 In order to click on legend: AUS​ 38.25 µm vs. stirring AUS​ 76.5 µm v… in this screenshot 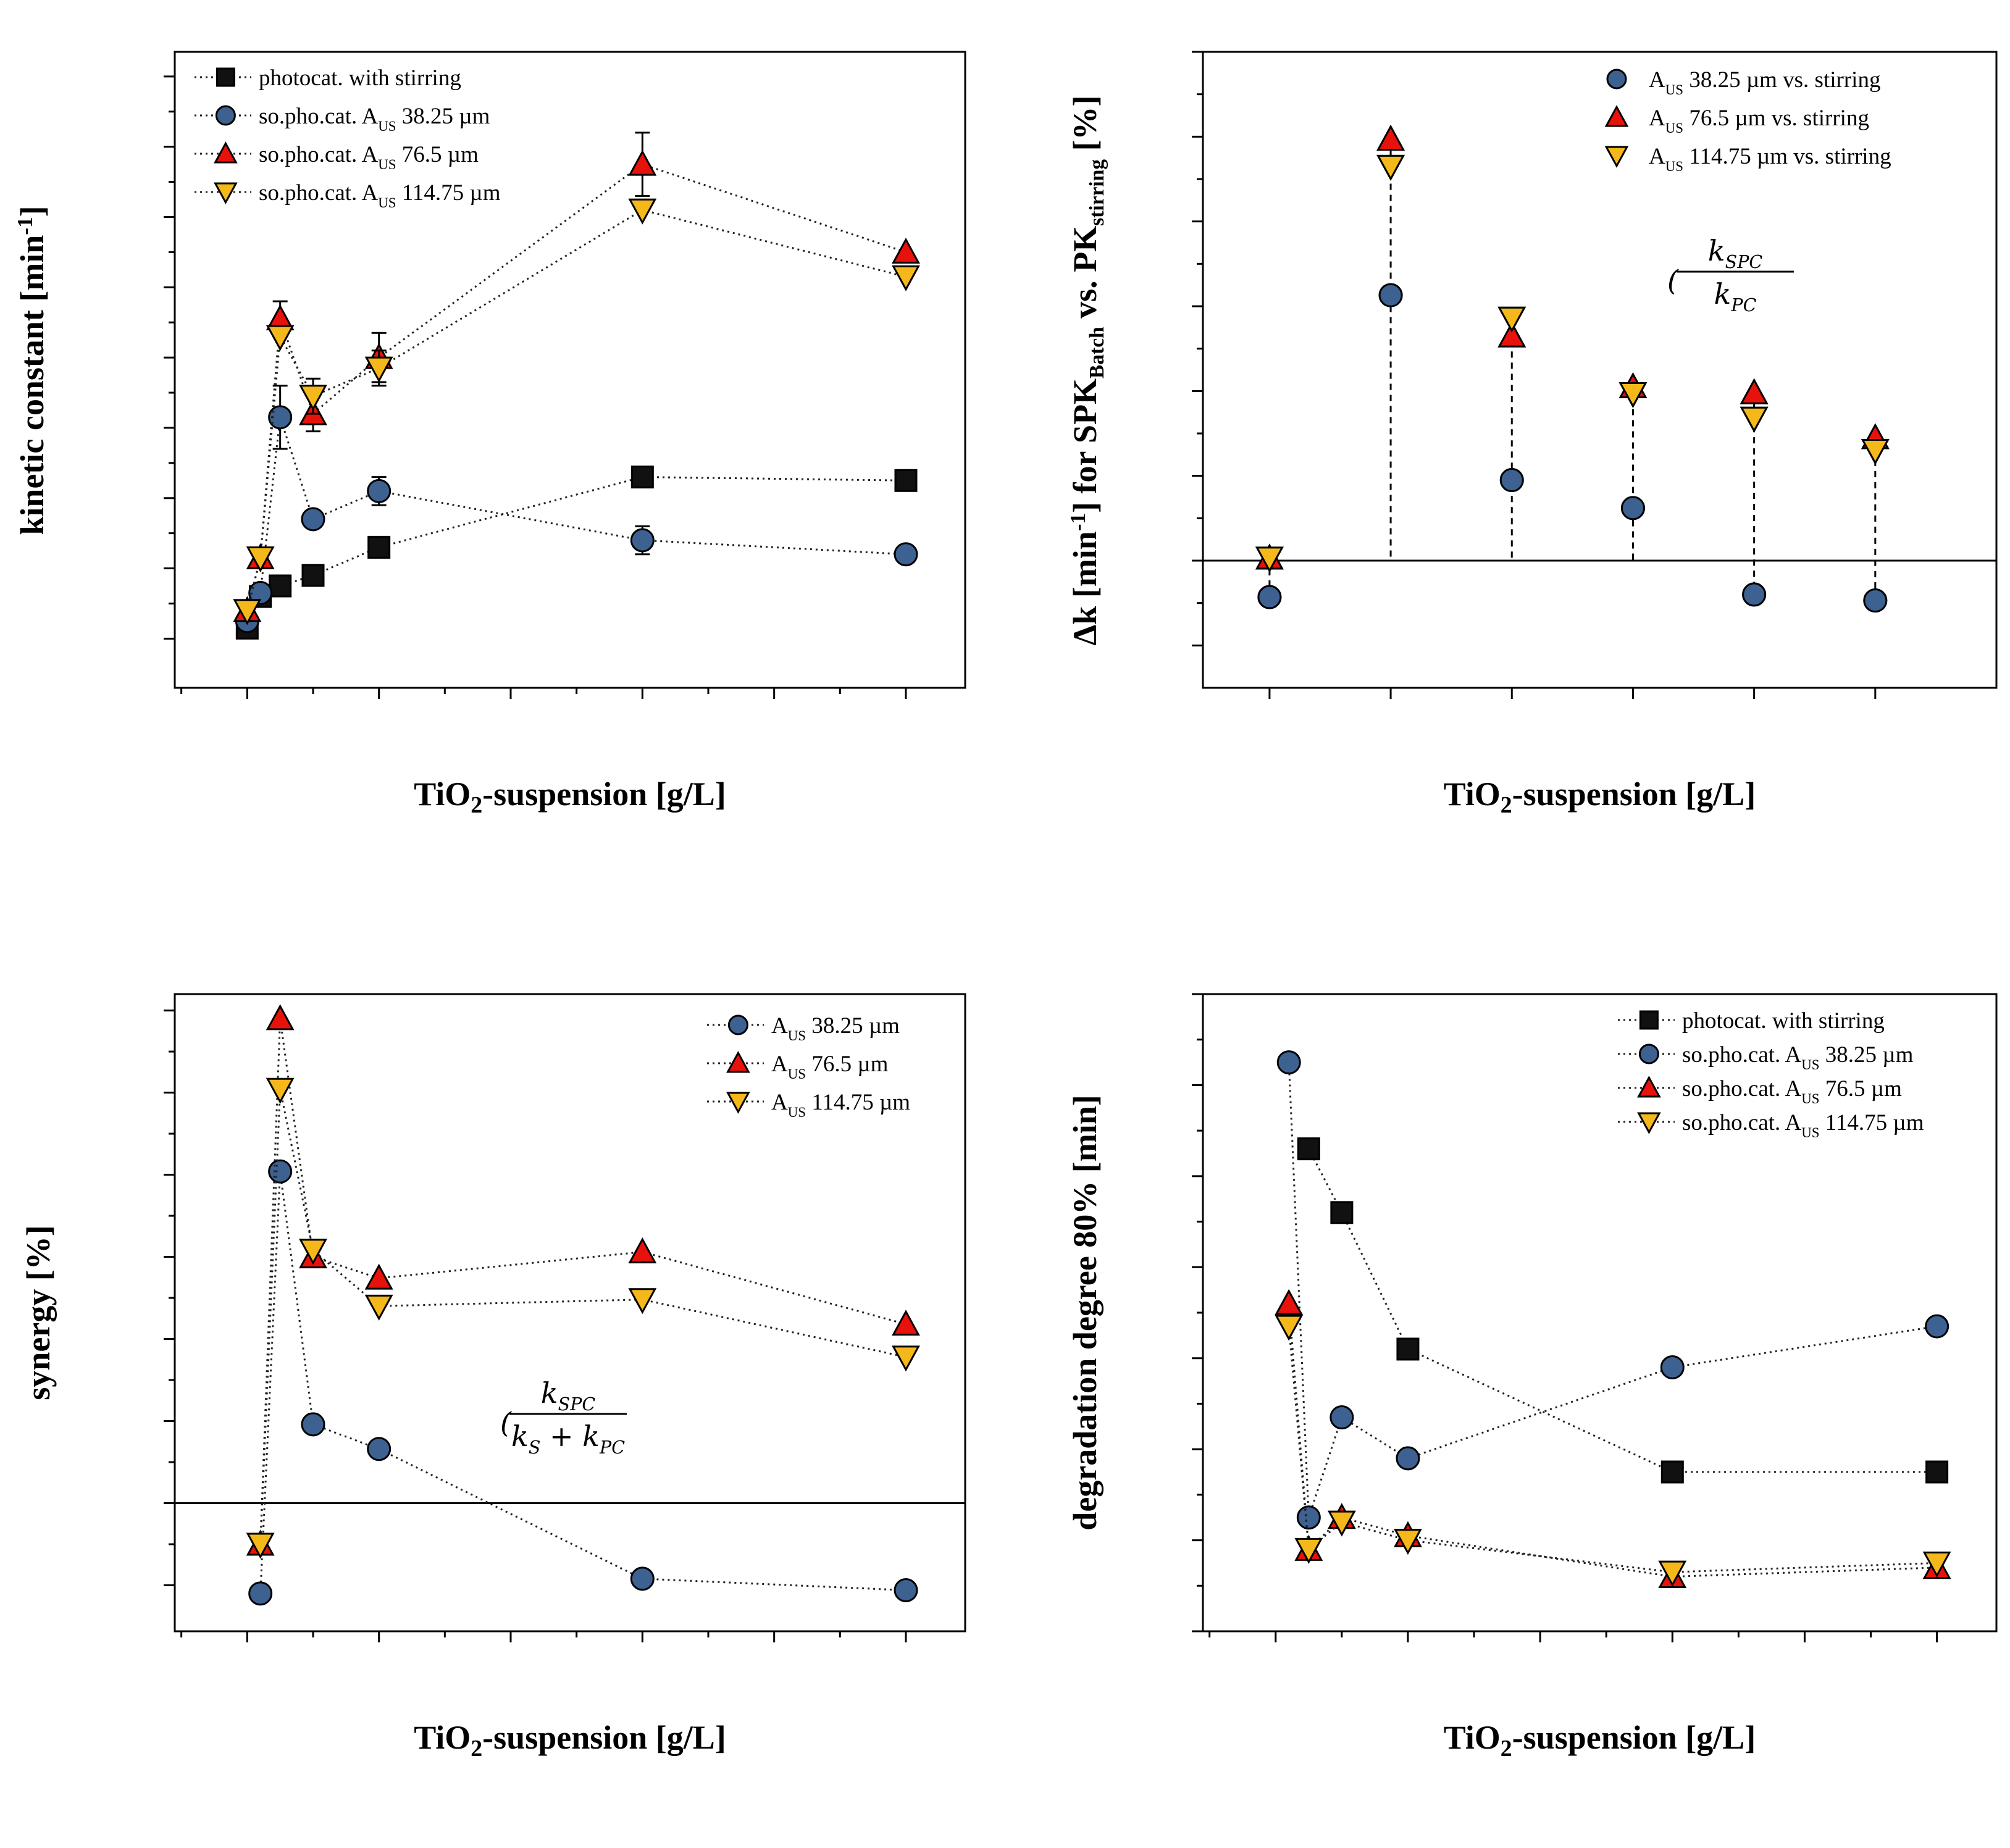, I will do `click(1747, 120)`.